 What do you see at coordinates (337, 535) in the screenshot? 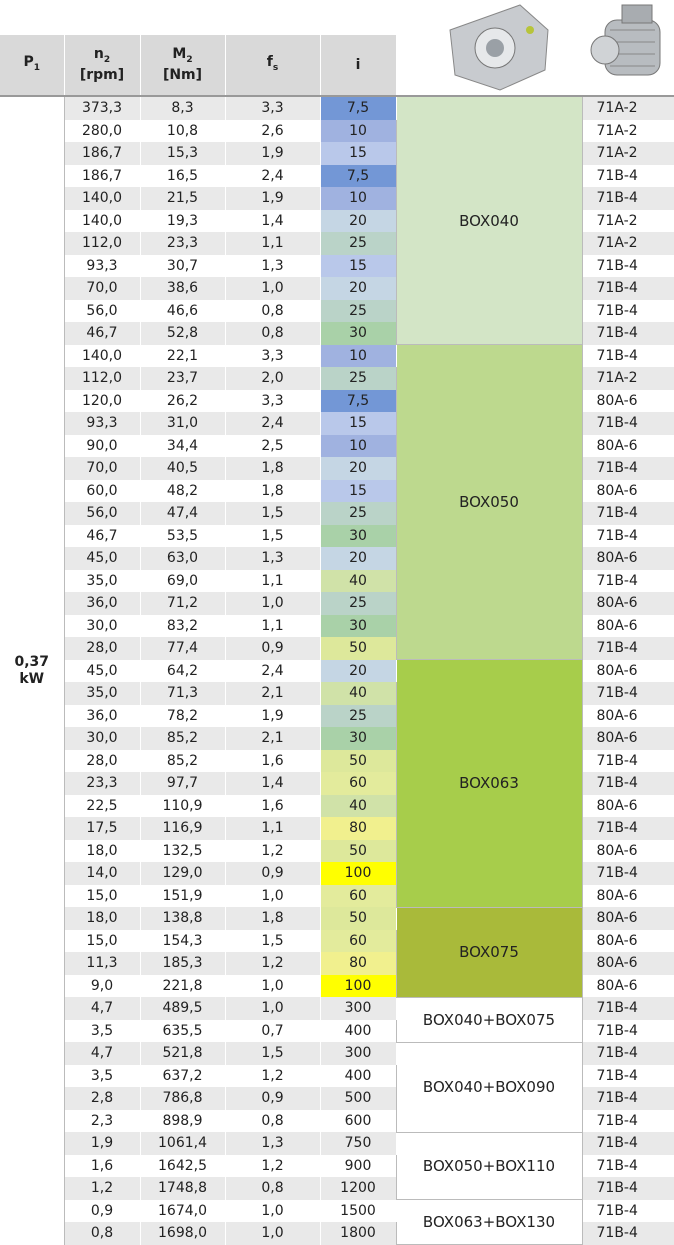
I see `data-row: 46,7 53,5 1,5 30 71B-4` at bounding box center [337, 535].